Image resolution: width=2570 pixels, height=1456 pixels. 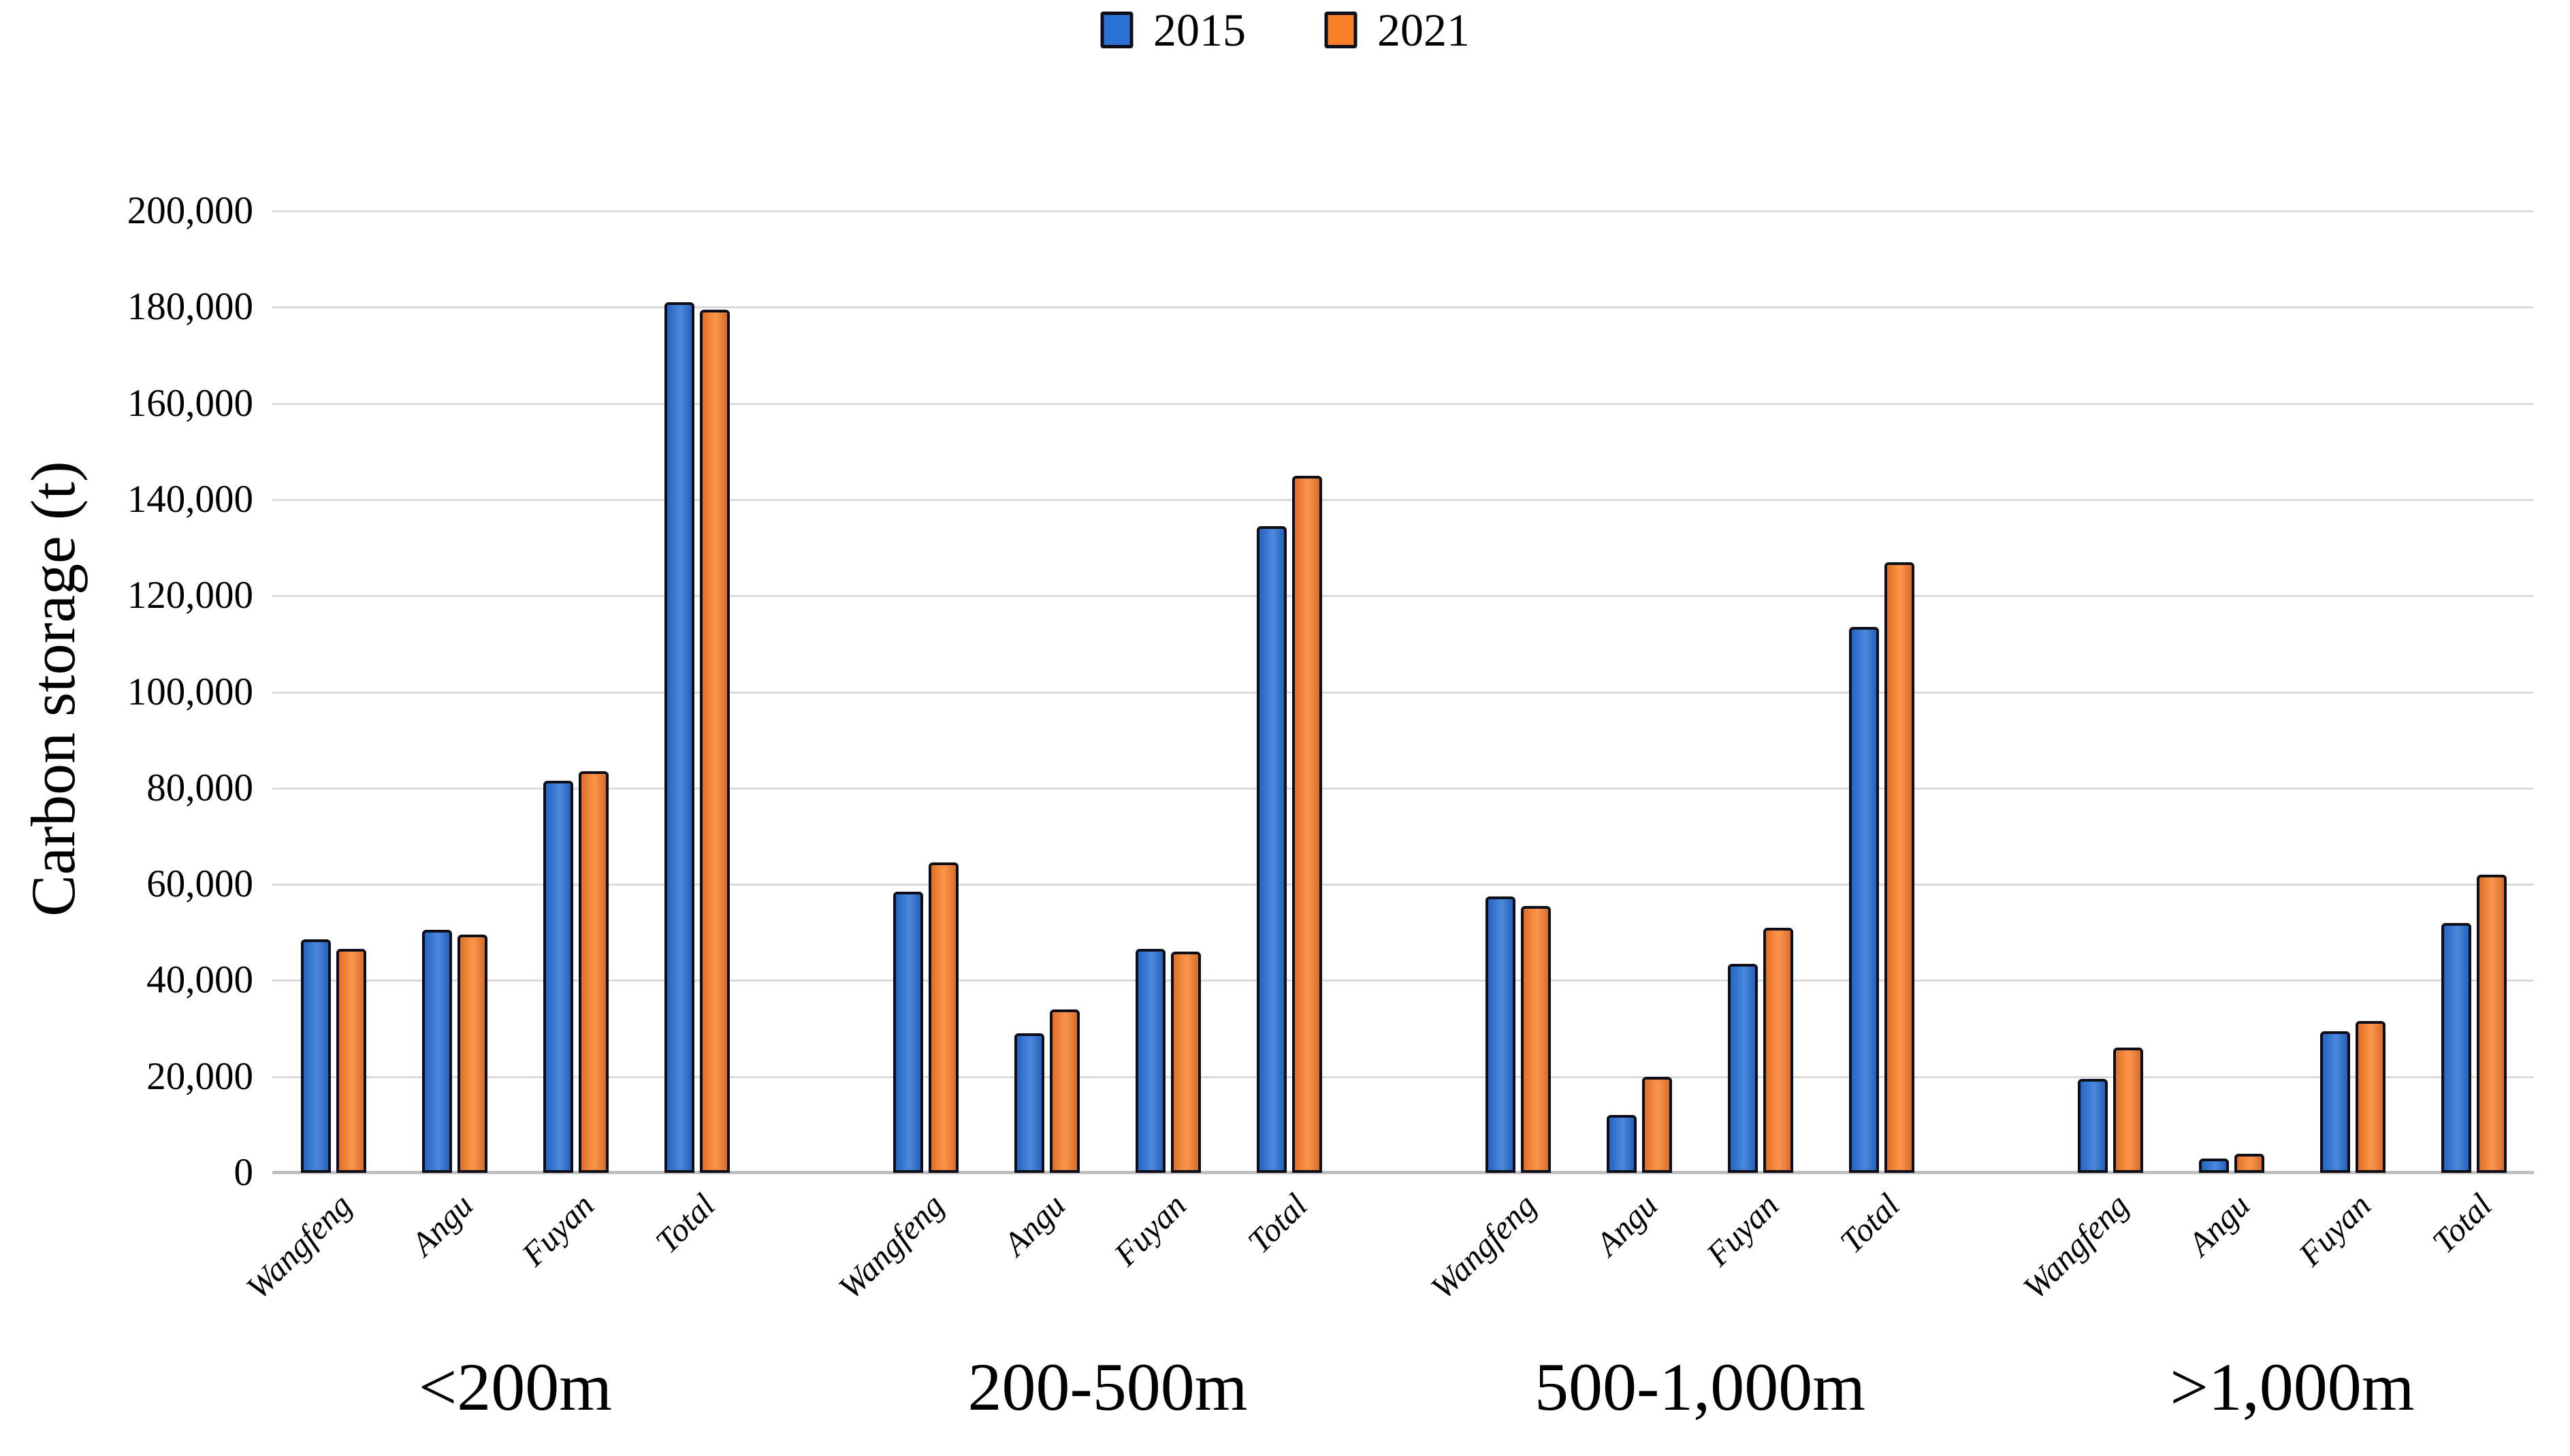 What do you see at coordinates (1536, 1039) in the screenshot?
I see `bar-2021-wangfeng-group3` at bounding box center [1536, 1039].